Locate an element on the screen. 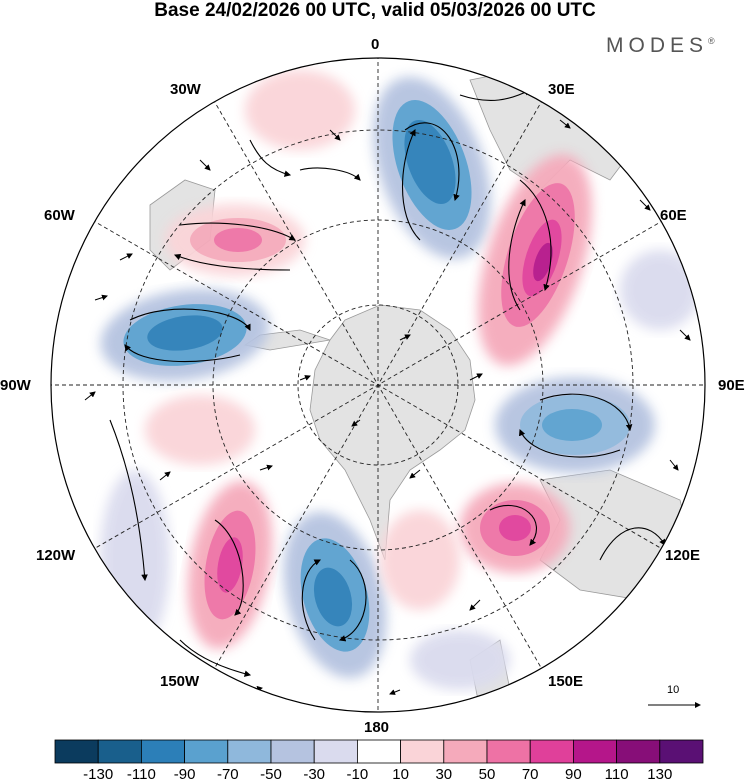 Image resolution: width=750 pixels, height=783 pixels. colorbar-tick-label: 50 is located at coordinates (487, 774).